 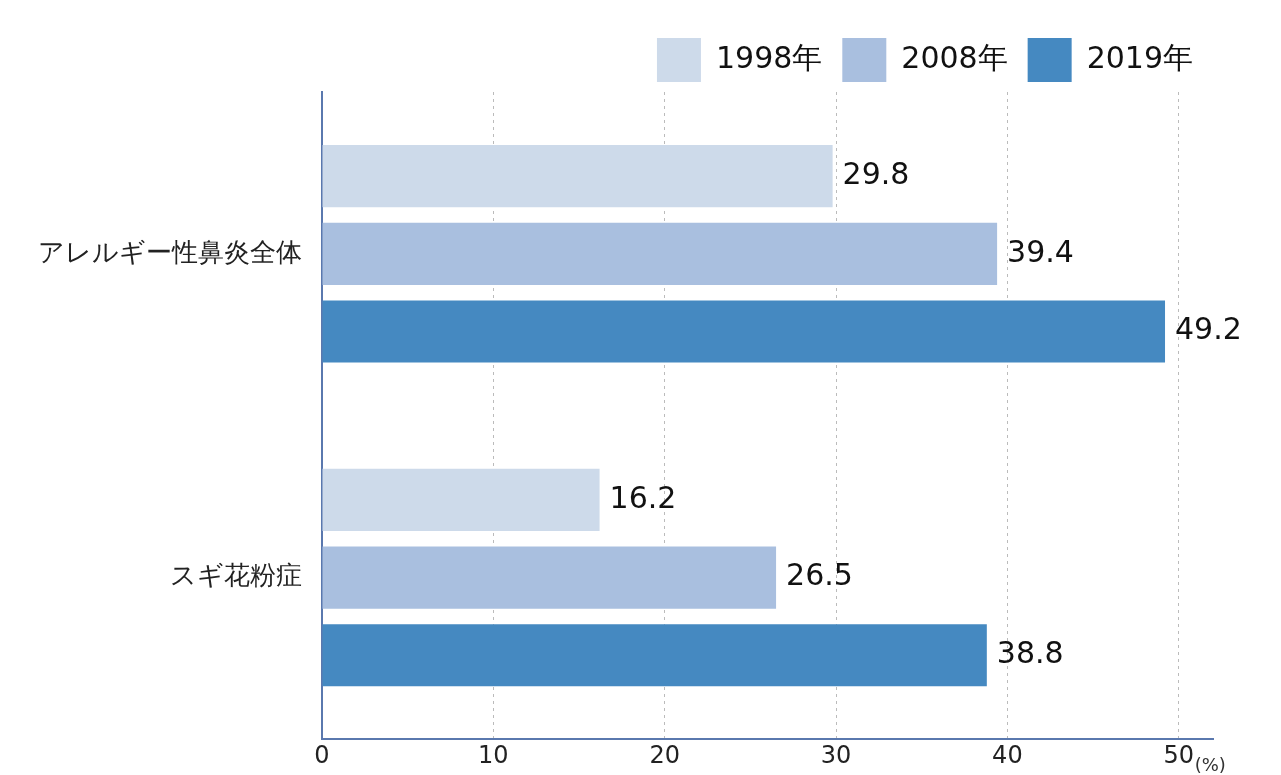 What do you see at coordinates (954, 57) in the screenshot?
I see `legend-label: 2008年` at bounding box center [954, 57].